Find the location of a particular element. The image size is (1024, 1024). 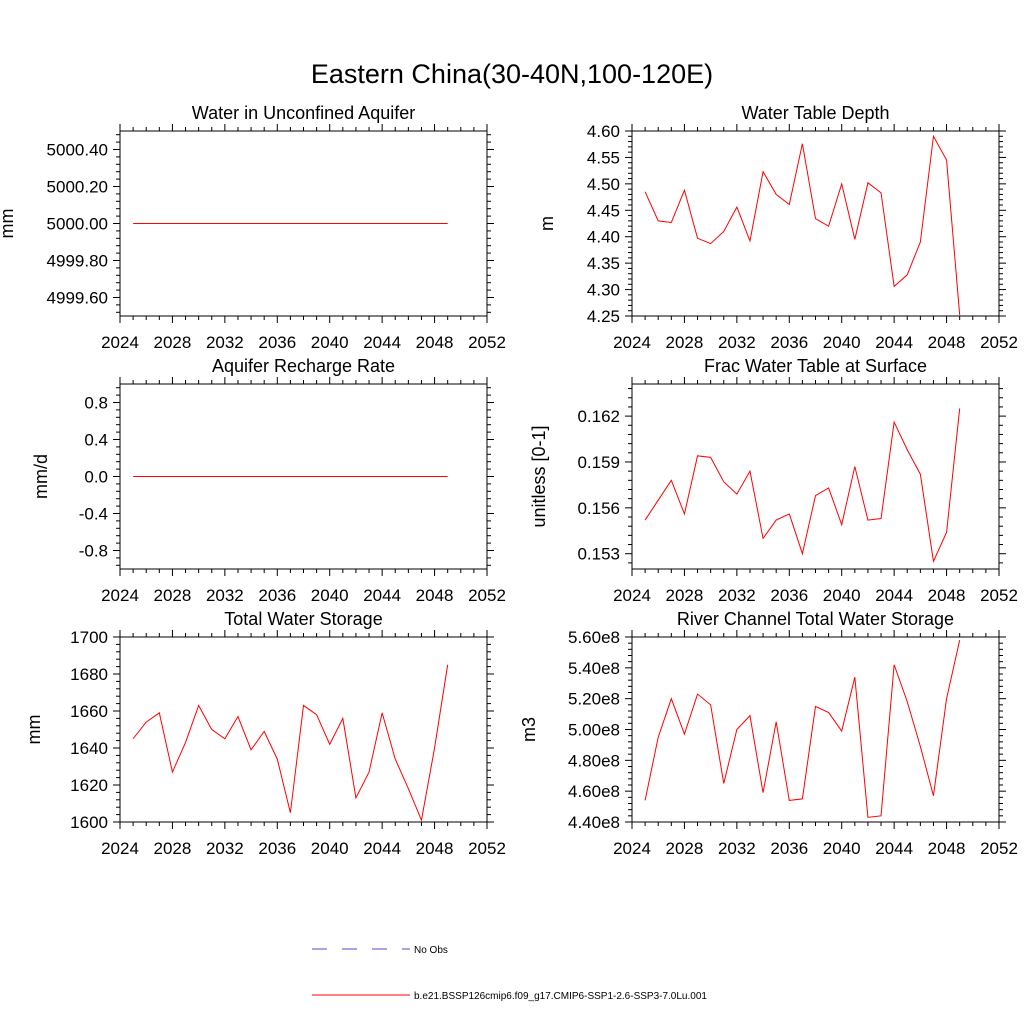

y-tick-label: 4.50 is located at coordinates (603, 184).